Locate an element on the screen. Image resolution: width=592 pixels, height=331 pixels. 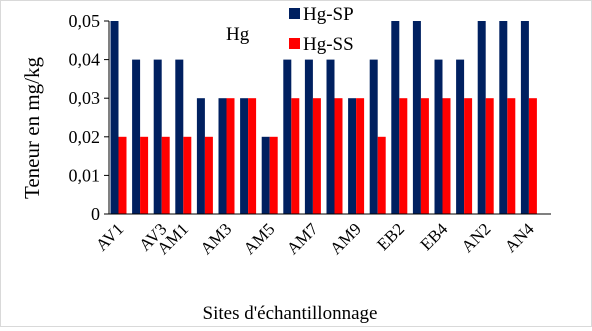
bar-hg-ss-am1 is located at coordinates (187, 175).